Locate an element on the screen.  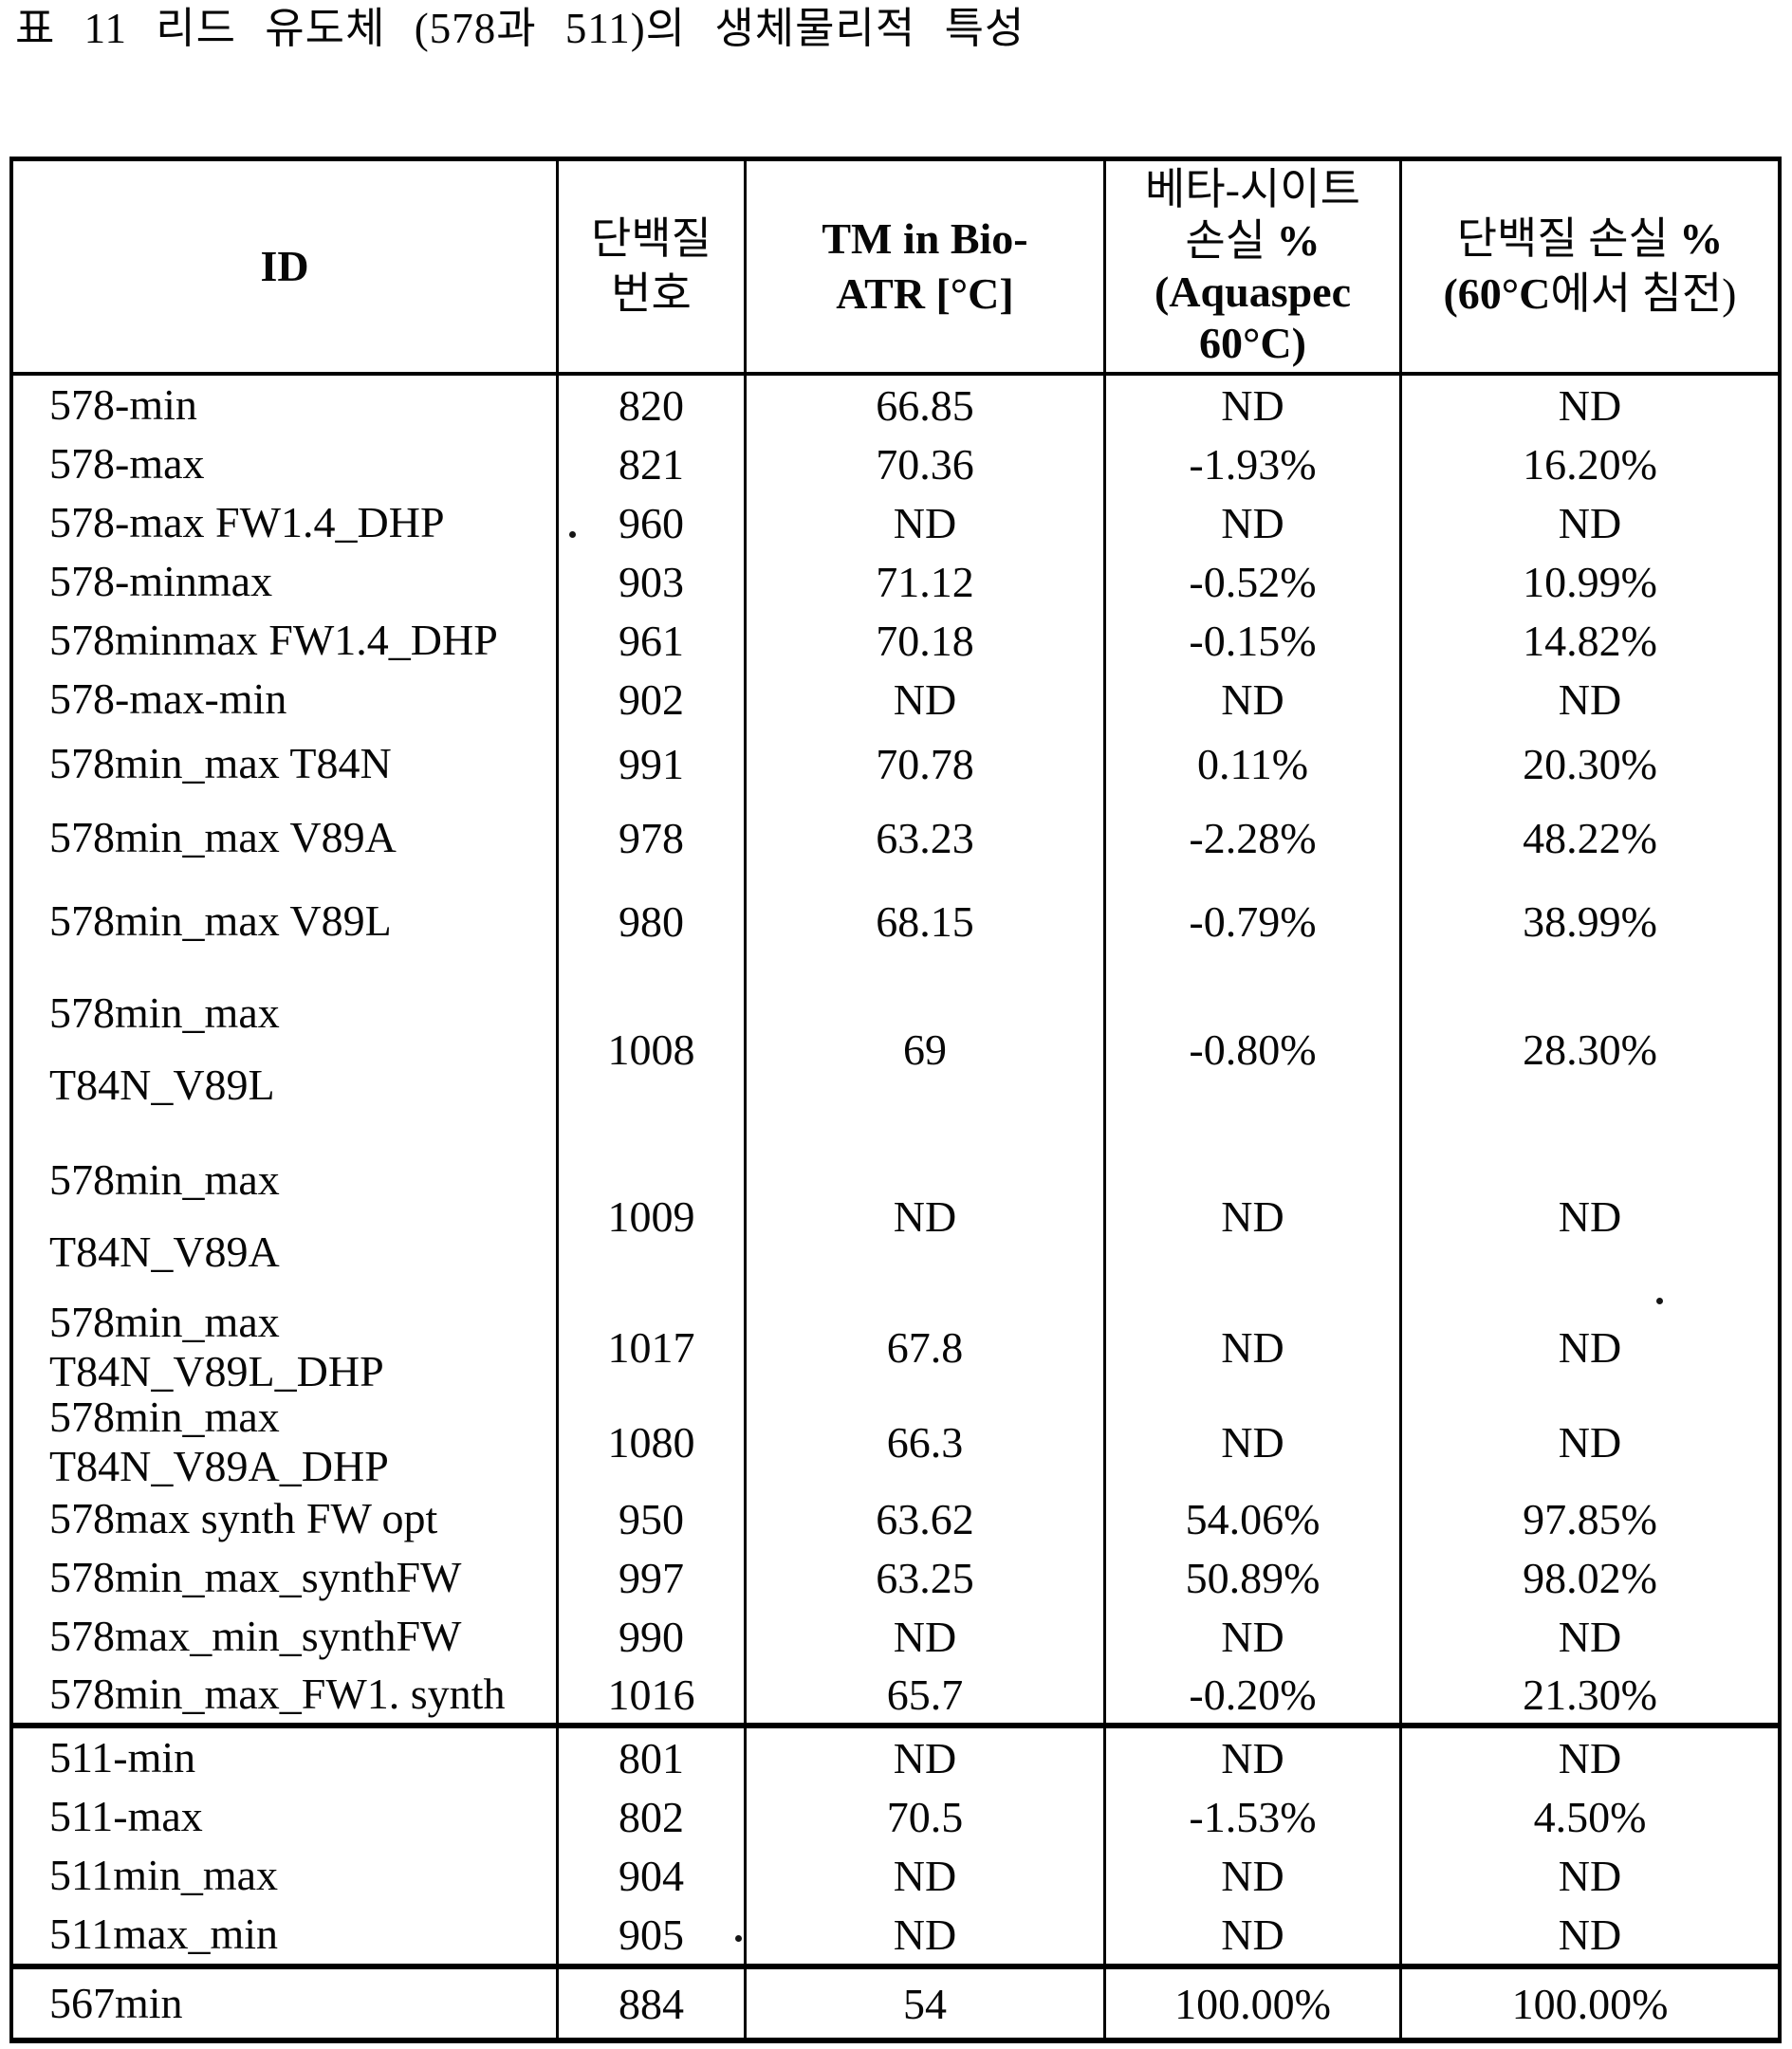
header-line: 번호 is located at coordinates (651, 294).